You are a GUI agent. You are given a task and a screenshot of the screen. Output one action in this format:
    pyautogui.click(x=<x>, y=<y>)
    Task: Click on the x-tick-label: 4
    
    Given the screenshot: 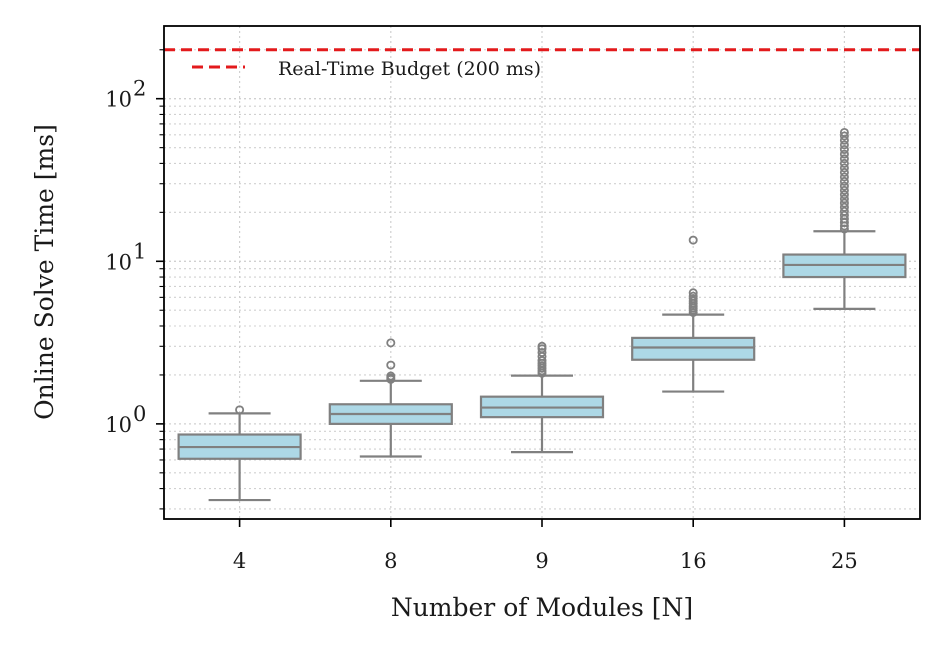 What is the action you would take?
    pyautogui.click(x=239, y=561)
    